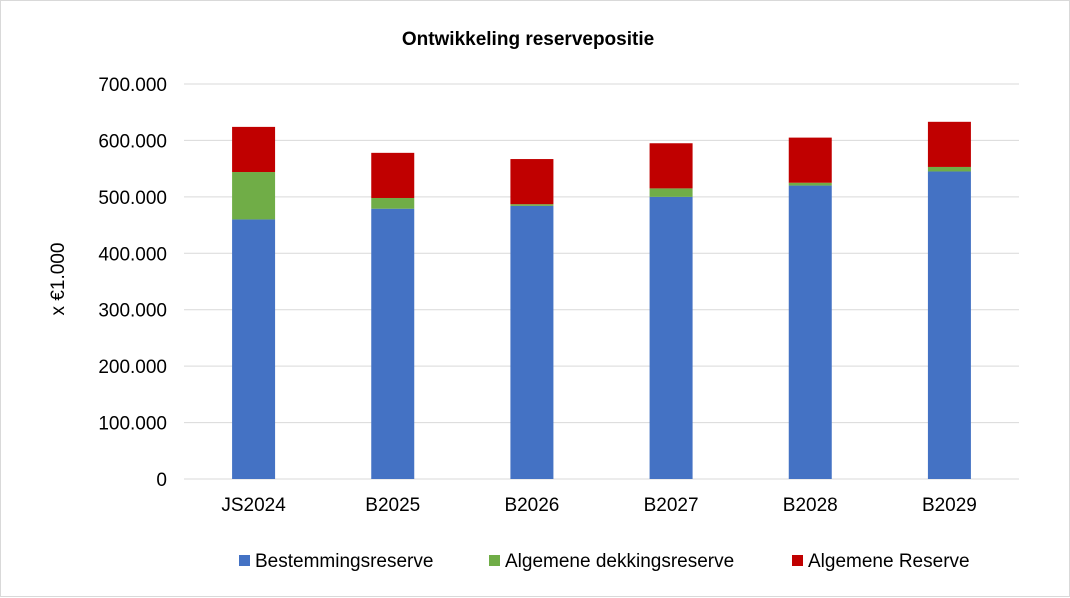 This screenshot has height=598, width=1070. Describe the element at coordinates (619, 561) in the screenshot. I see `legend-label: Algemene dekkingsreserve` at that location.